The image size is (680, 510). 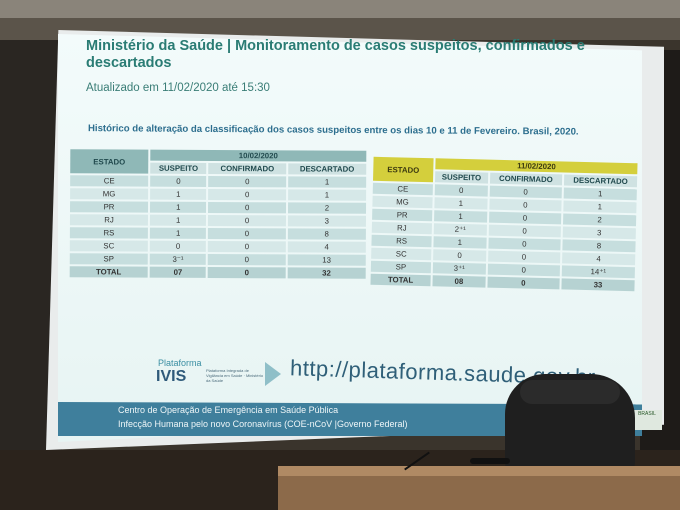 What do you see at coordinates (171, 376) in the screenshot?
I see `logo-ivis-label: IVIS` at bounding box center [171, 376].